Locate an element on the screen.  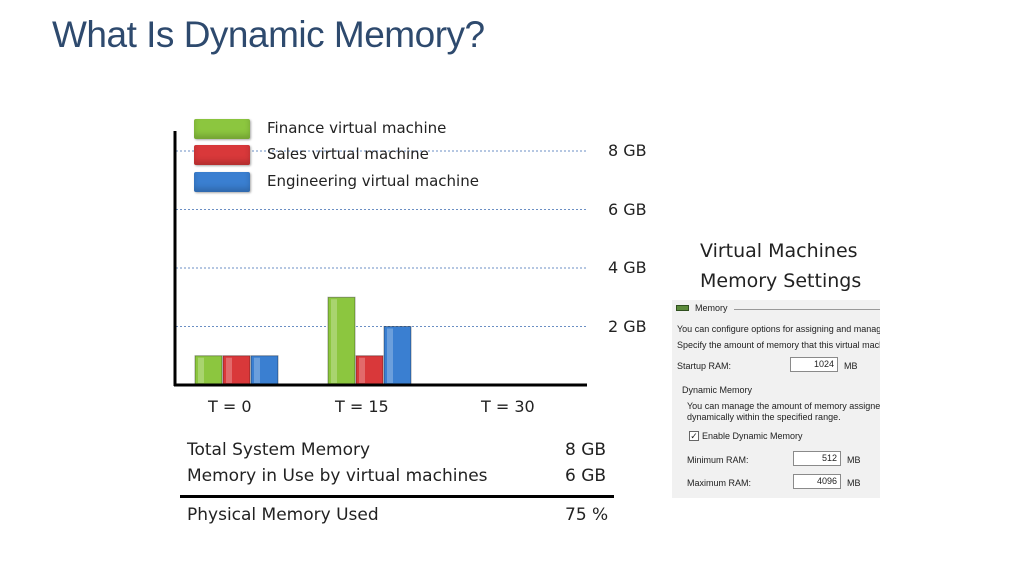
x-tick-label: T = 30 is located at coordinates (508, 406).